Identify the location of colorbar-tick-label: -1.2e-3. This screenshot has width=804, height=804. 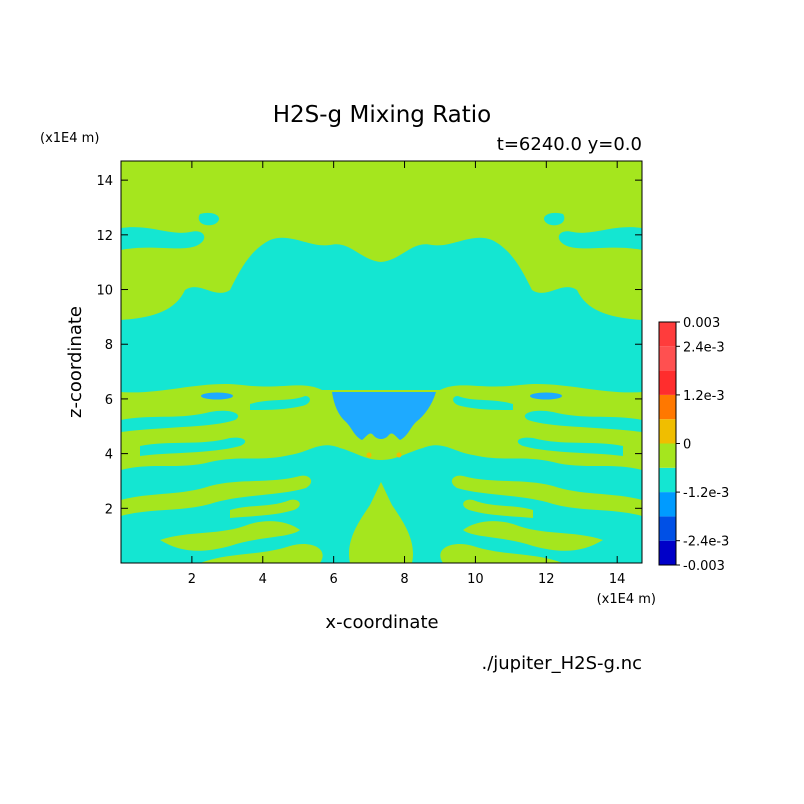
(706, 493).